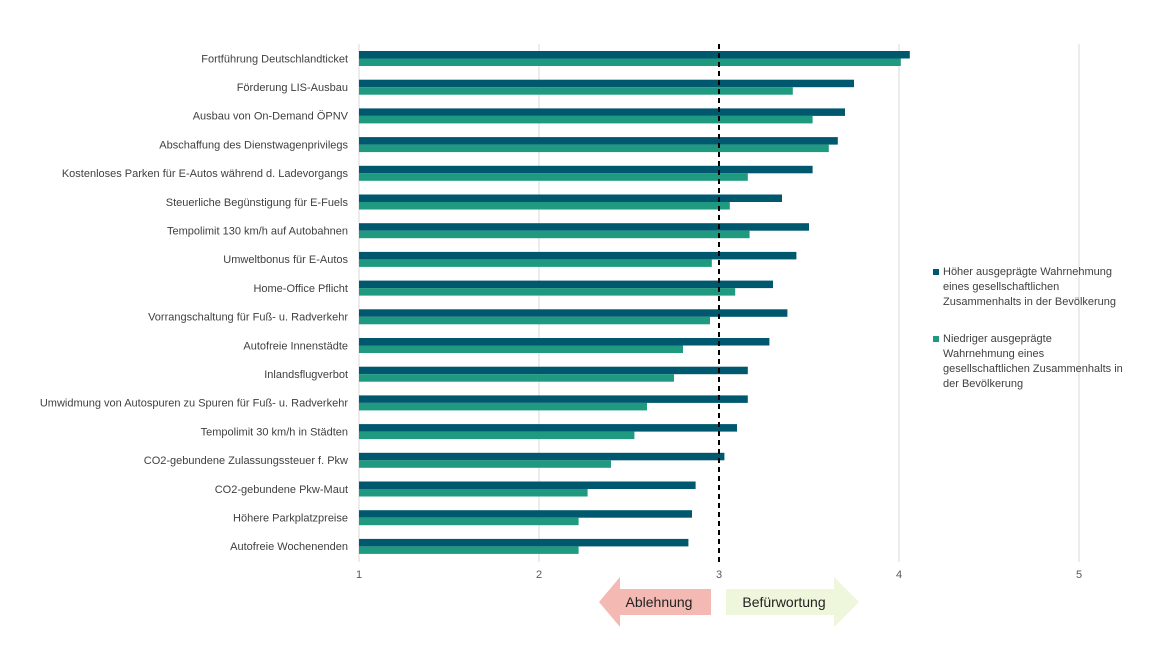  Describe the element at coordinates (292, 88) in the screenshot. I see `category-label: Förderung LIS-Ausbau` at that location.